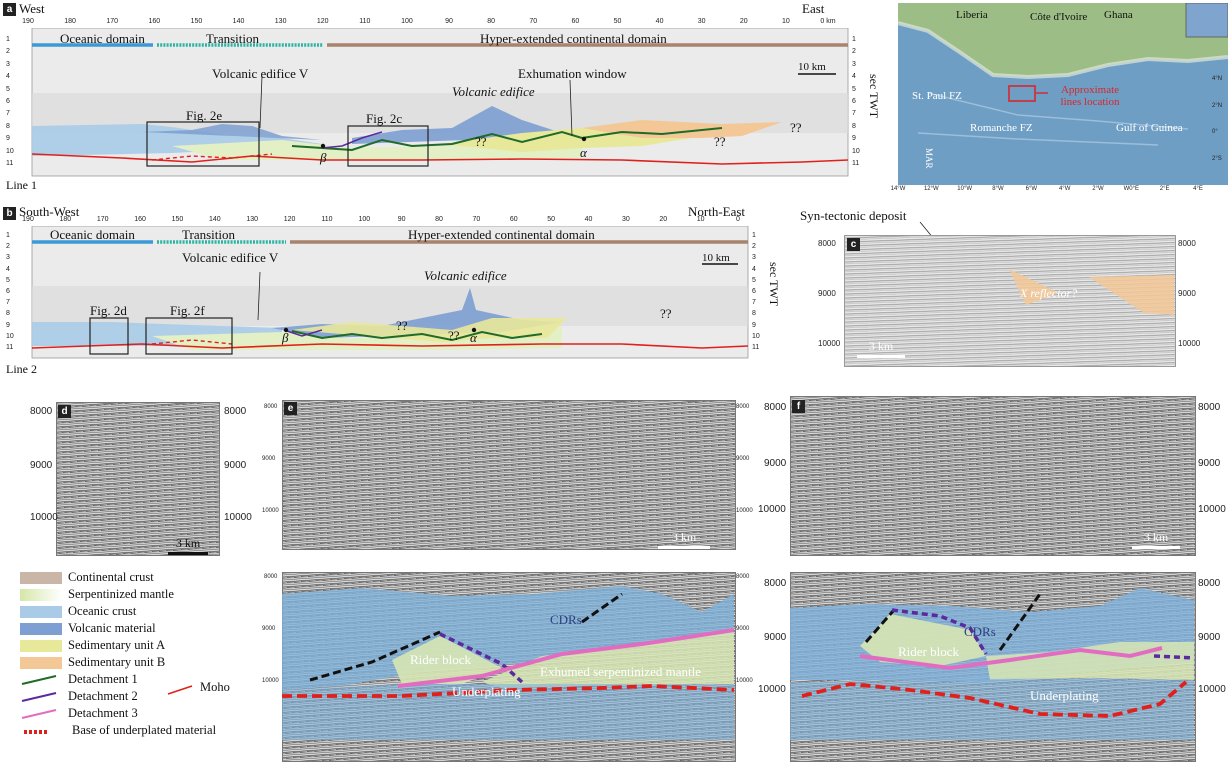  Describe the element at coordinates (188, 543) in the screenshot. I see `panel-d-scale-label: 3 km` at that location.